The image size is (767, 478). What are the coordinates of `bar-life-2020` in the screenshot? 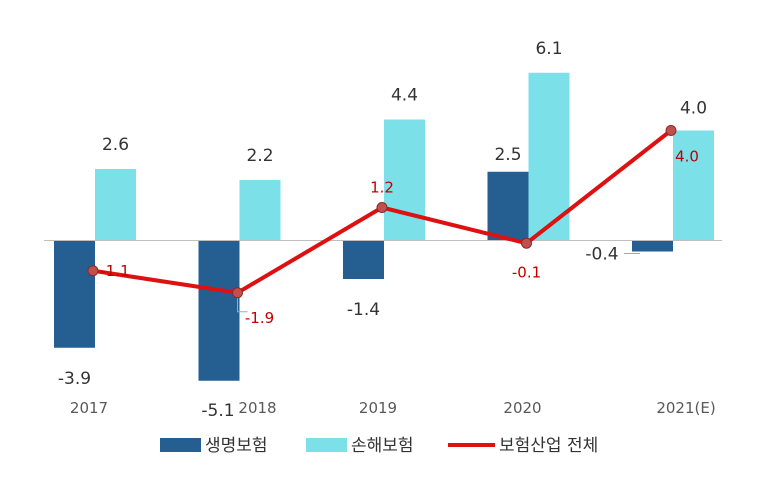 It's located at (508, 206).